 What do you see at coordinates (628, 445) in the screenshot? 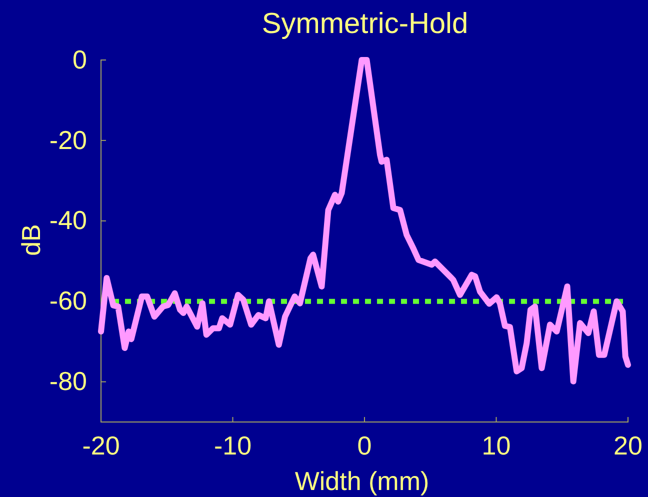
I see `x-tick-label: 20` at bounding box center [628, 445].